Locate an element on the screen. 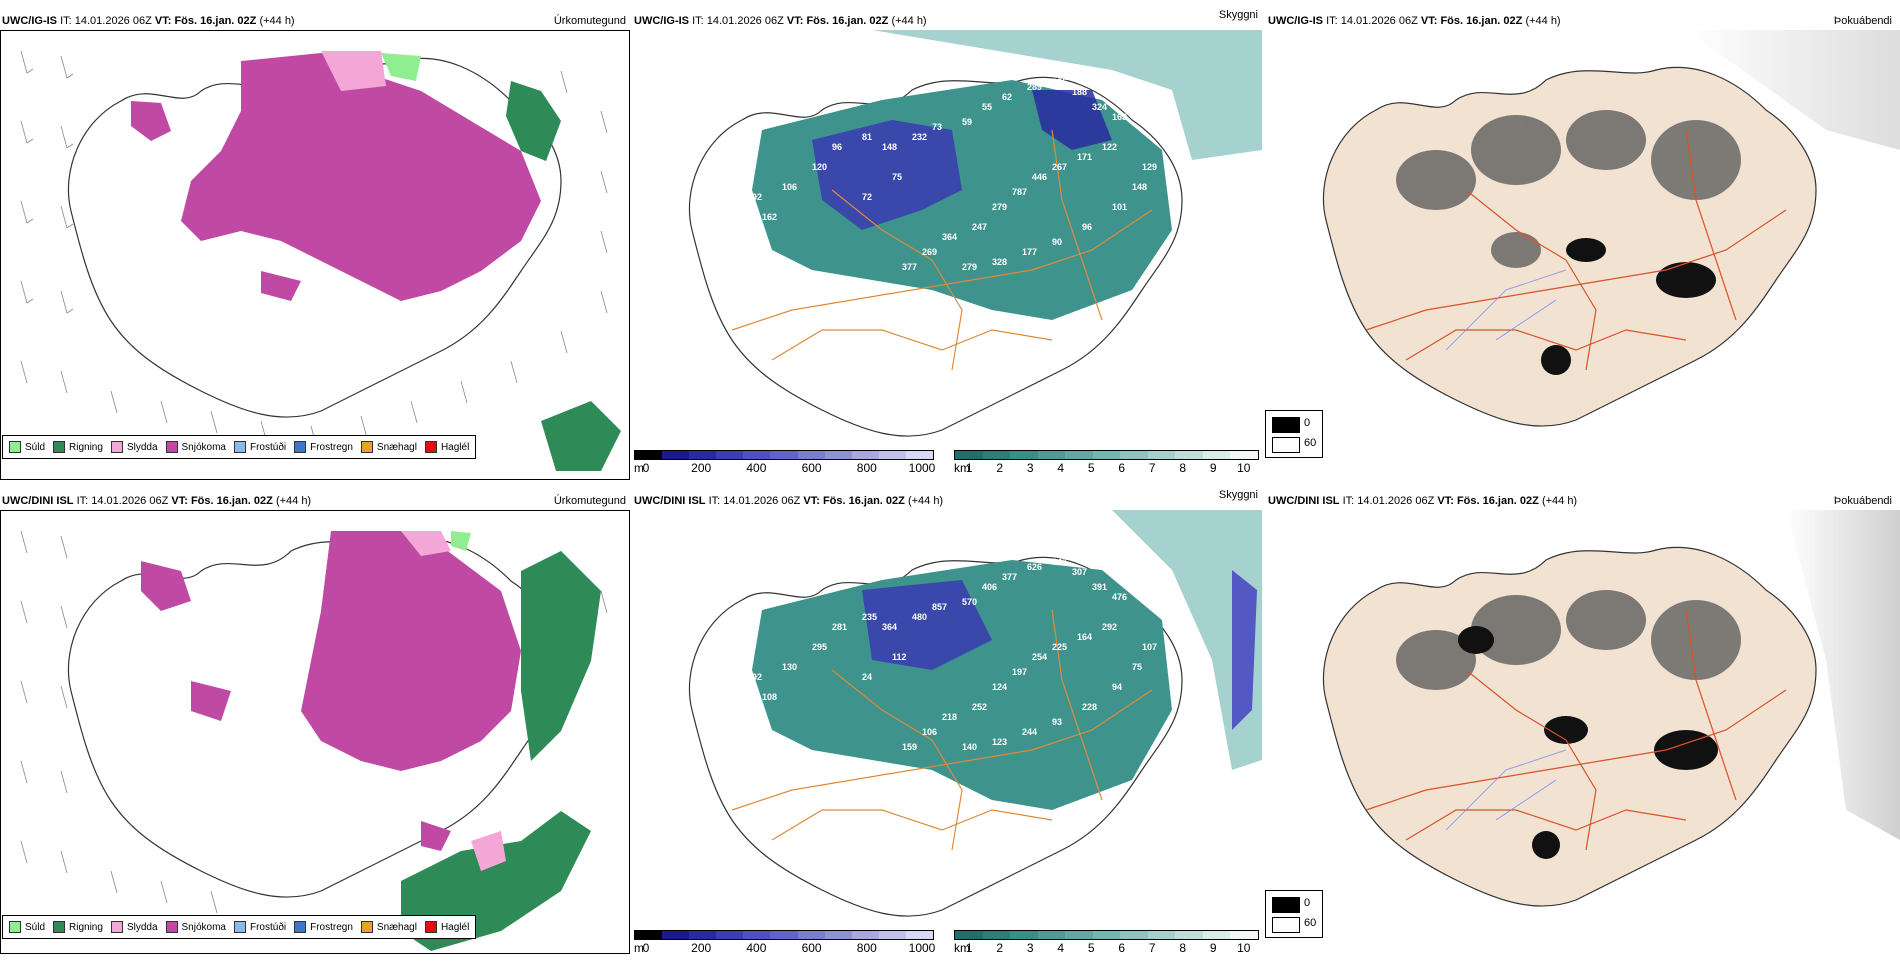  cloud-base-value-label: 120 is located at coordinates (819, 167).